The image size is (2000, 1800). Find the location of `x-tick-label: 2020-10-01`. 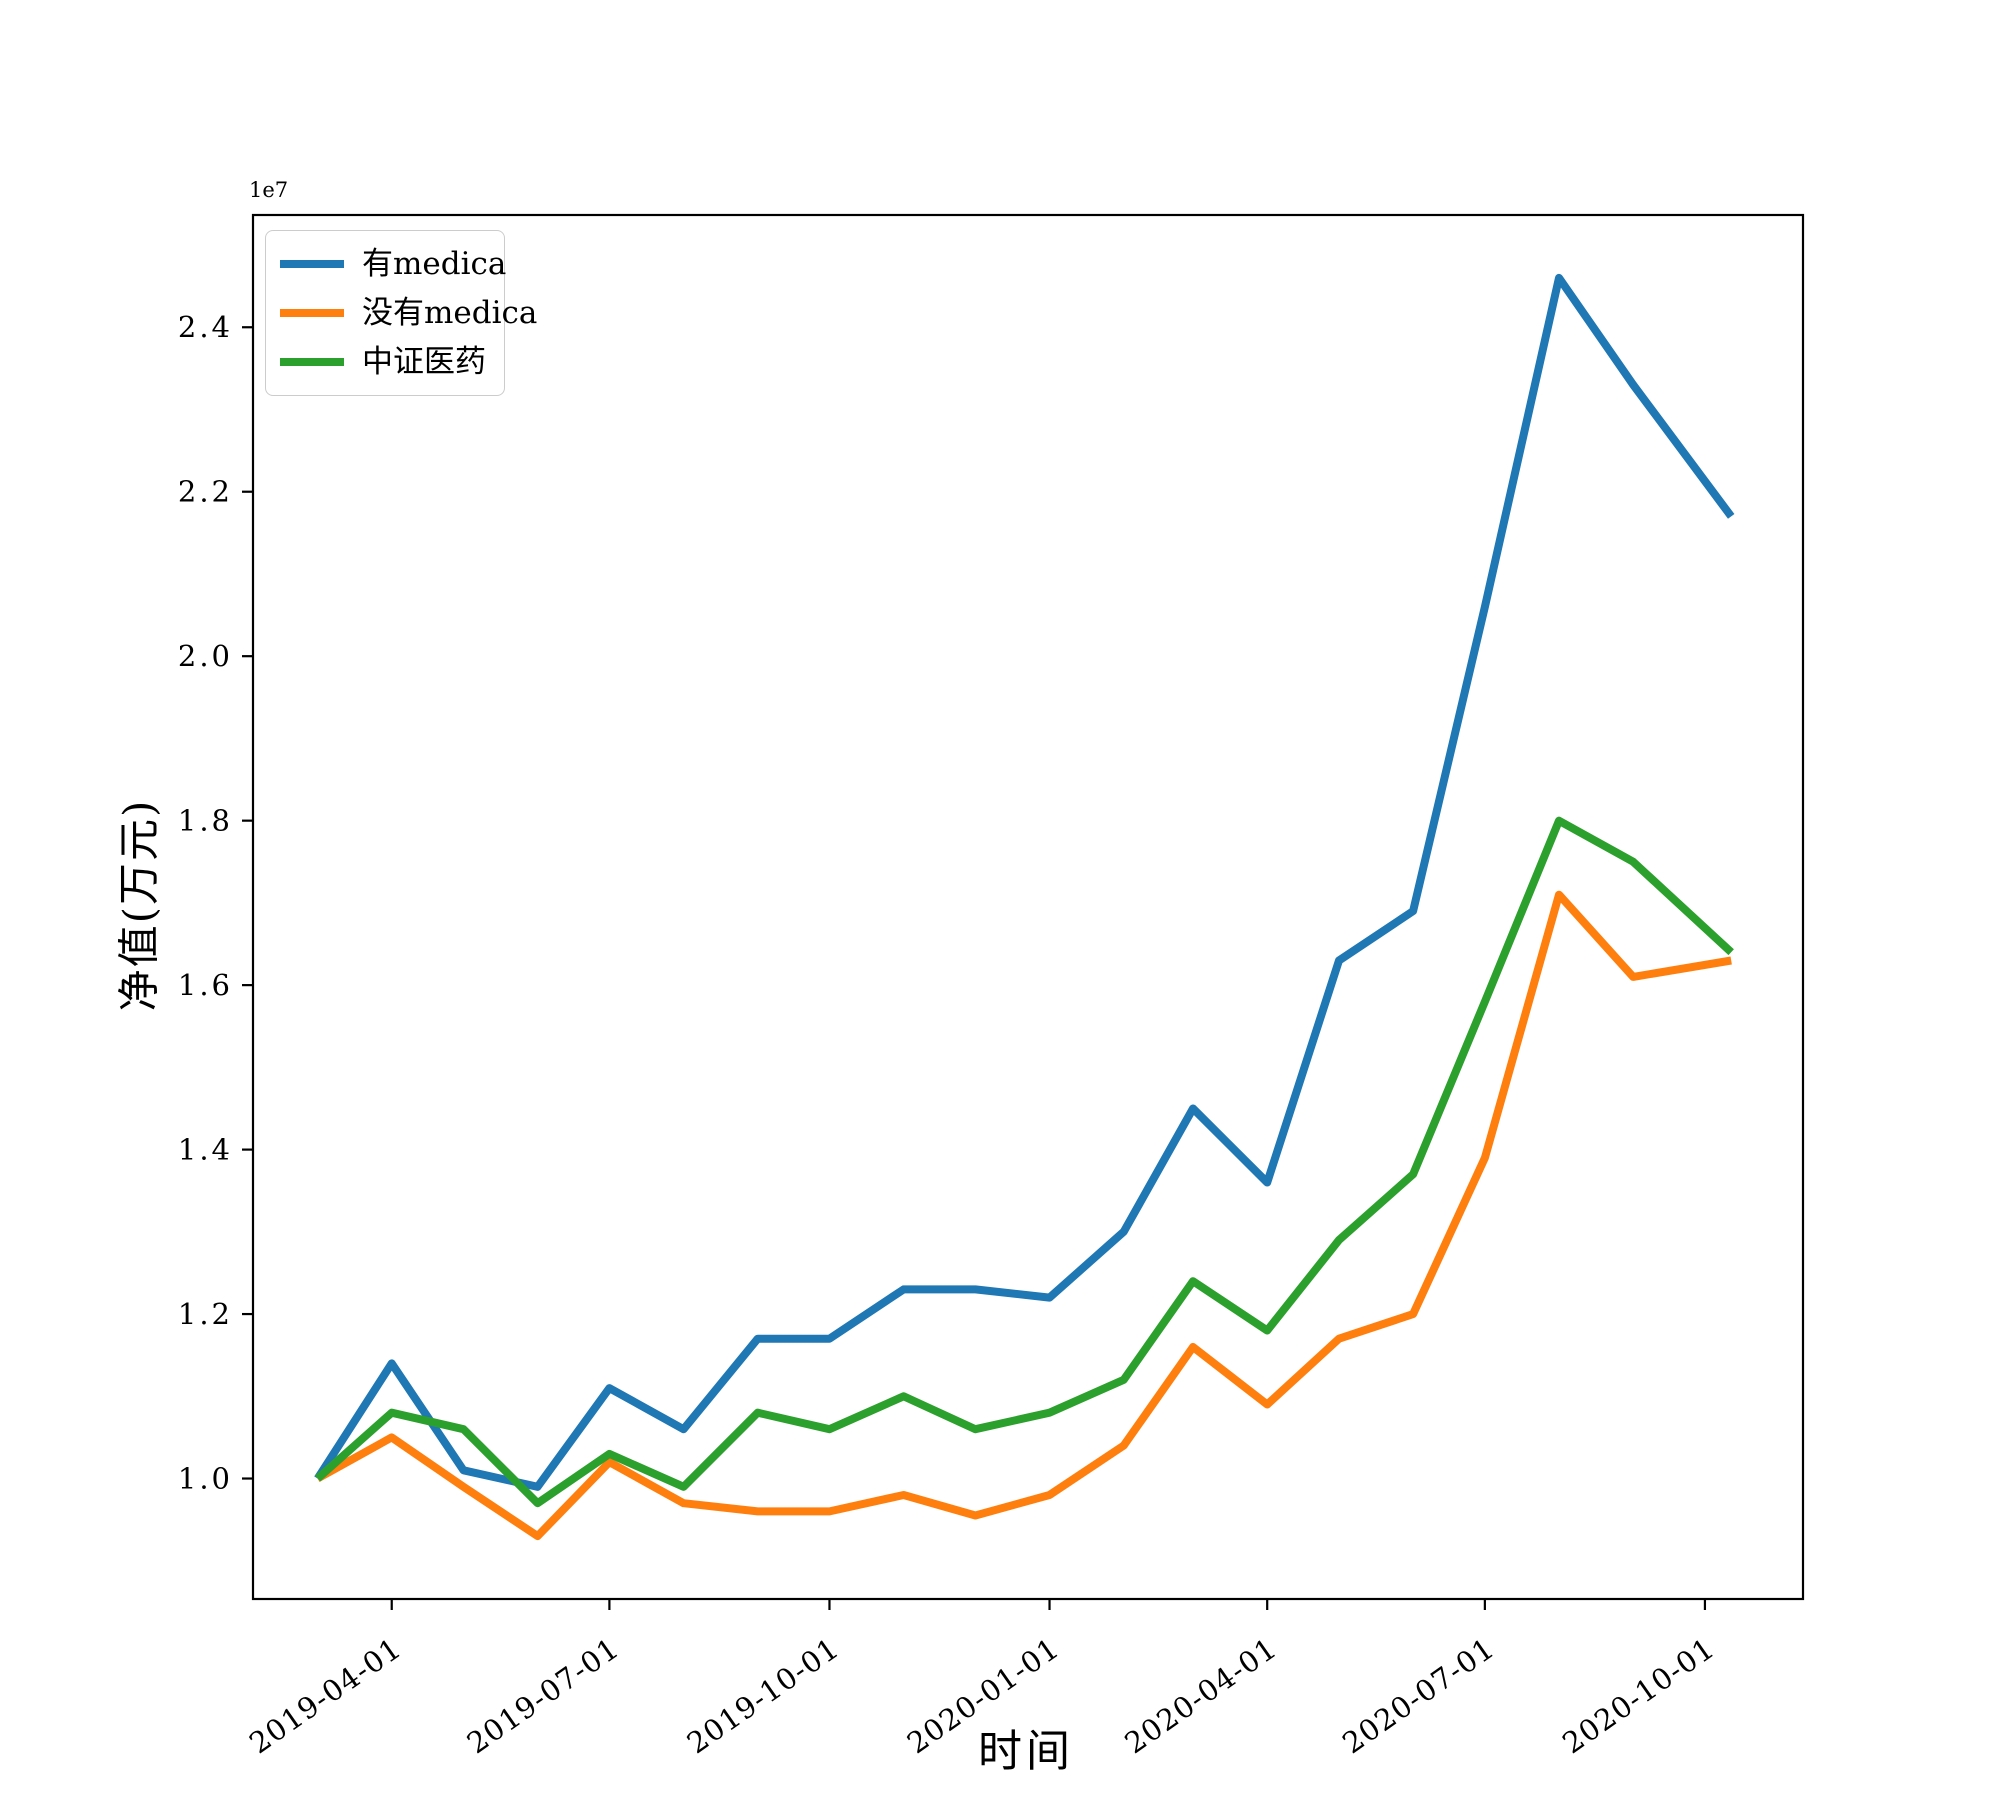

x-tick-label: 2020-10-01 is located at coordinates (1638, 1695).